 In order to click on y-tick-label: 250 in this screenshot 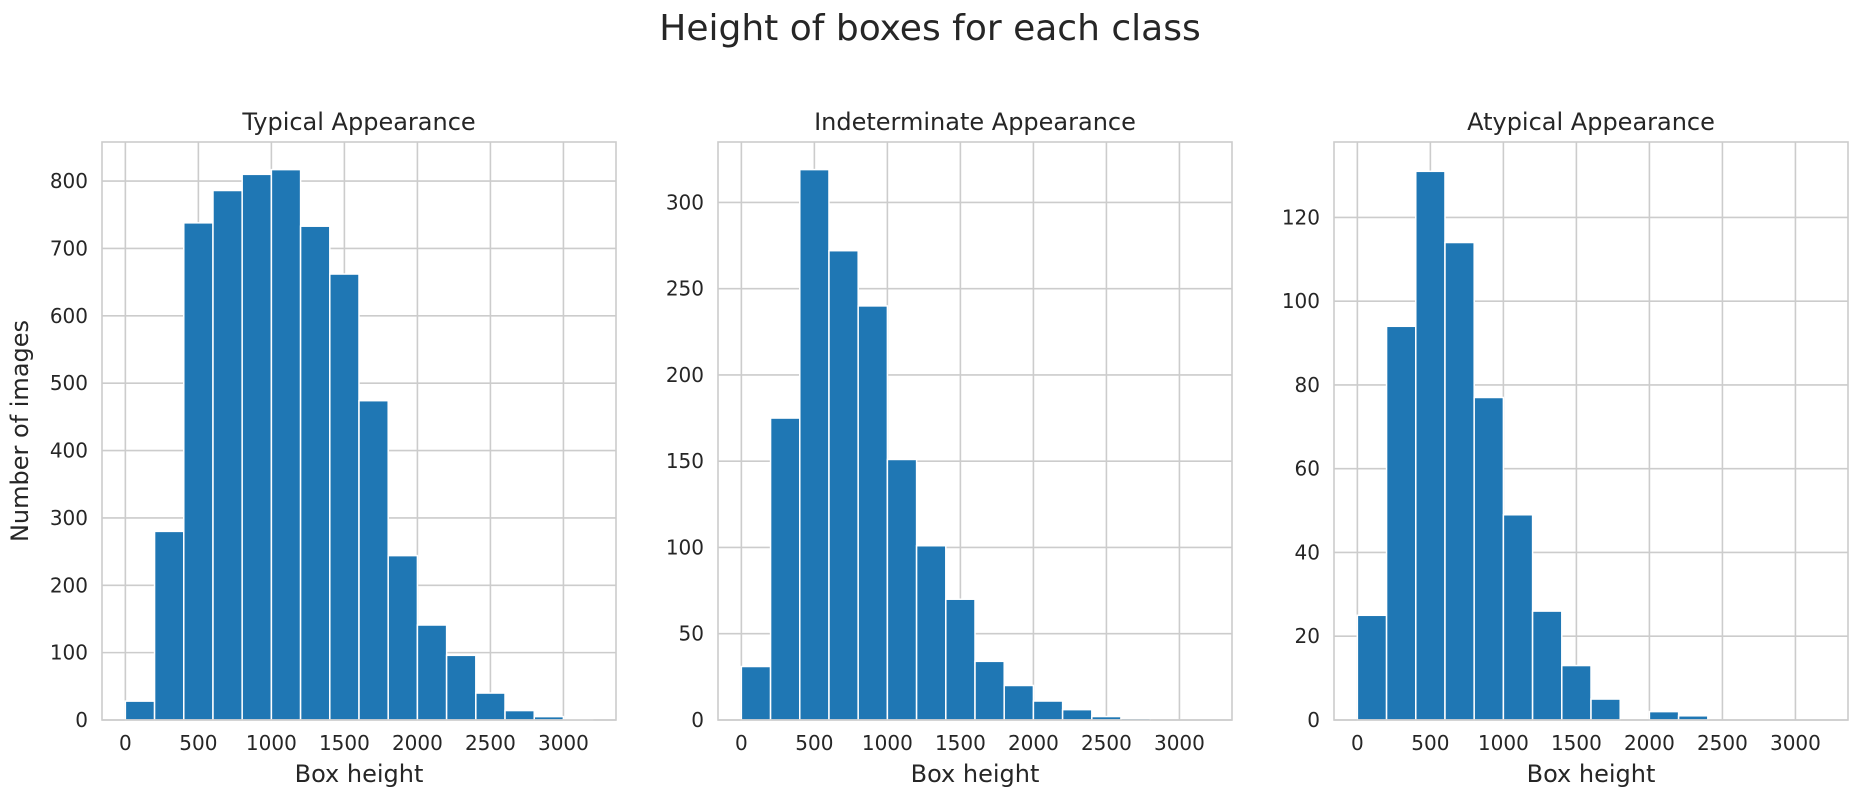, I will do `click(685, 289)`.